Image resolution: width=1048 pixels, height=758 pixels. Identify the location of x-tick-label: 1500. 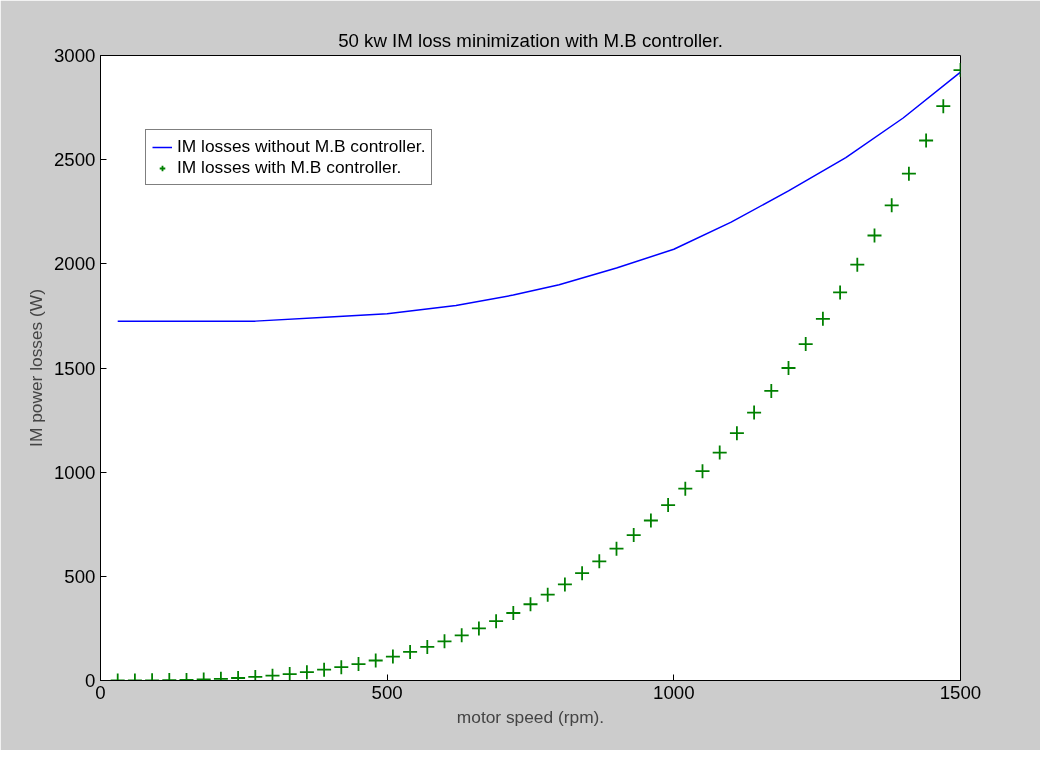
(960, 692).